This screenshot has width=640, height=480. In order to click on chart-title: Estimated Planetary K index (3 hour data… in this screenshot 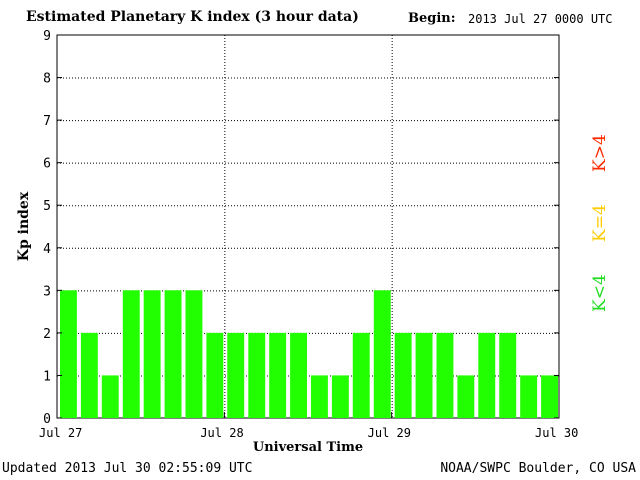, I will do `click(192, 17)`.